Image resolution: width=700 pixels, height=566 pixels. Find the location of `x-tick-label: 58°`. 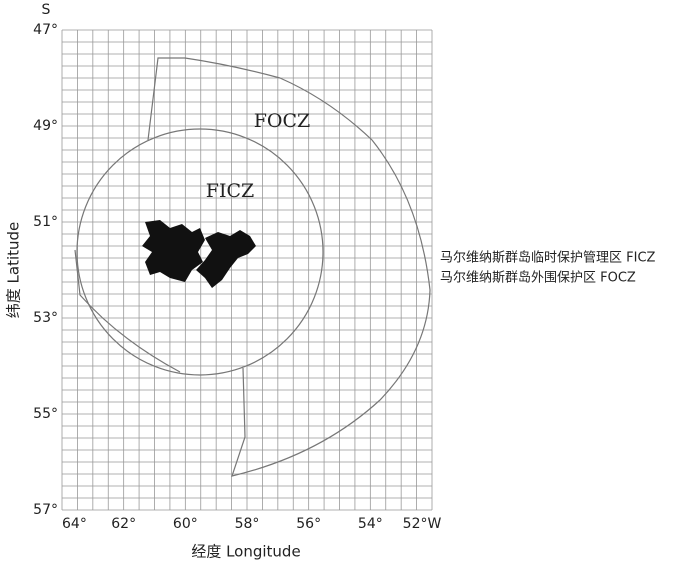

x-tick-label: 58° is located at coordinates (247, 524).